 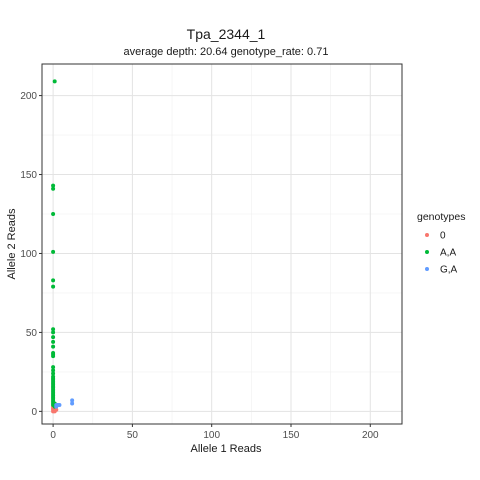 I want to click on x-tick-label: 0, so click(x=53, y=435).